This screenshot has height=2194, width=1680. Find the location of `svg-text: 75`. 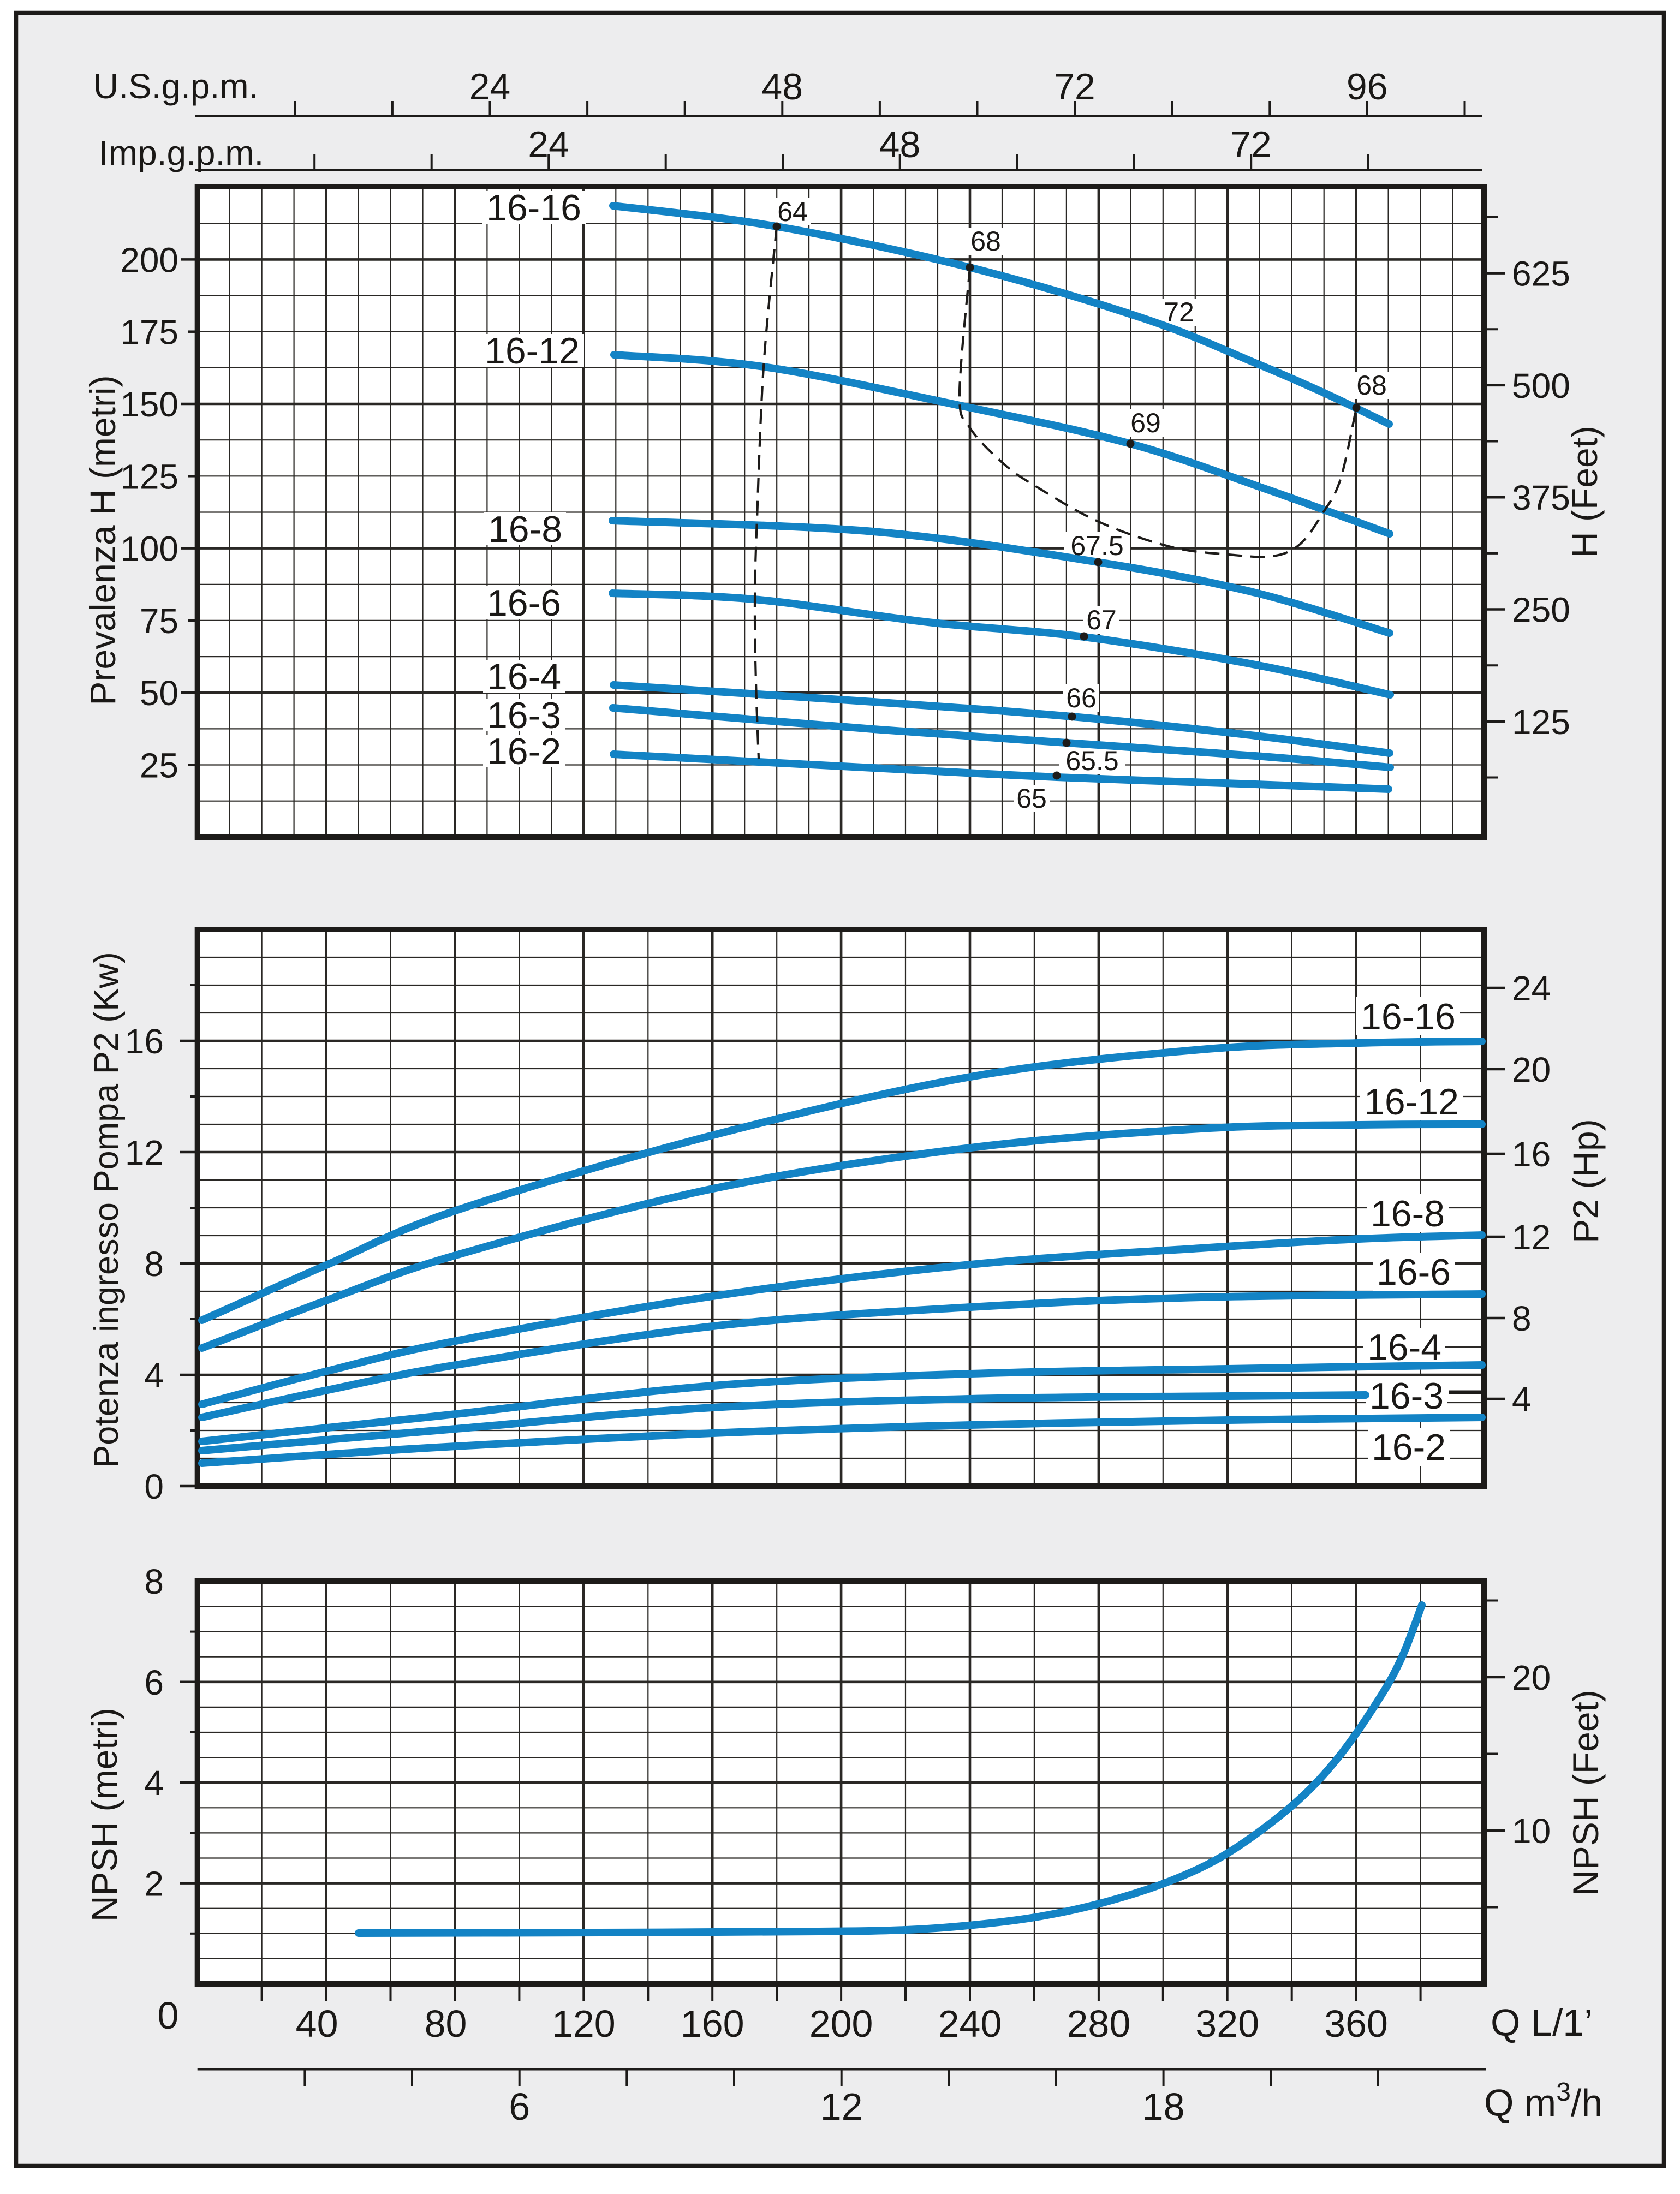

svg-text: 75 is located at coordinates (159, 621).